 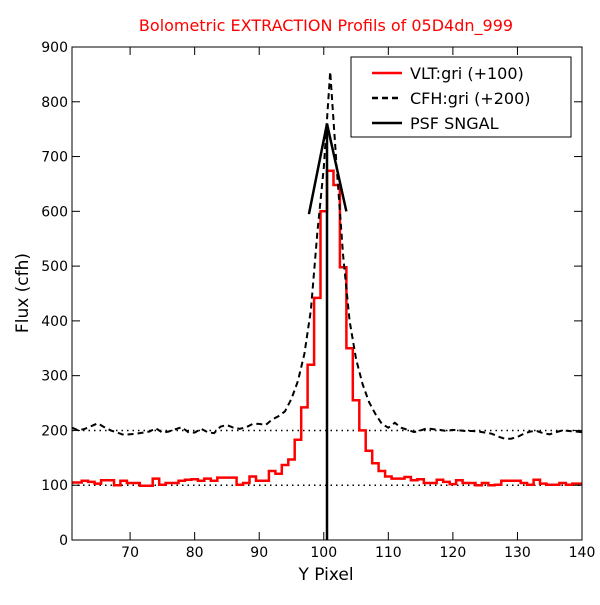 What do you see at coordinates (54, 103) in the screenshot?
I see `y-tick-label: 800` at bounding box center [54, 103].